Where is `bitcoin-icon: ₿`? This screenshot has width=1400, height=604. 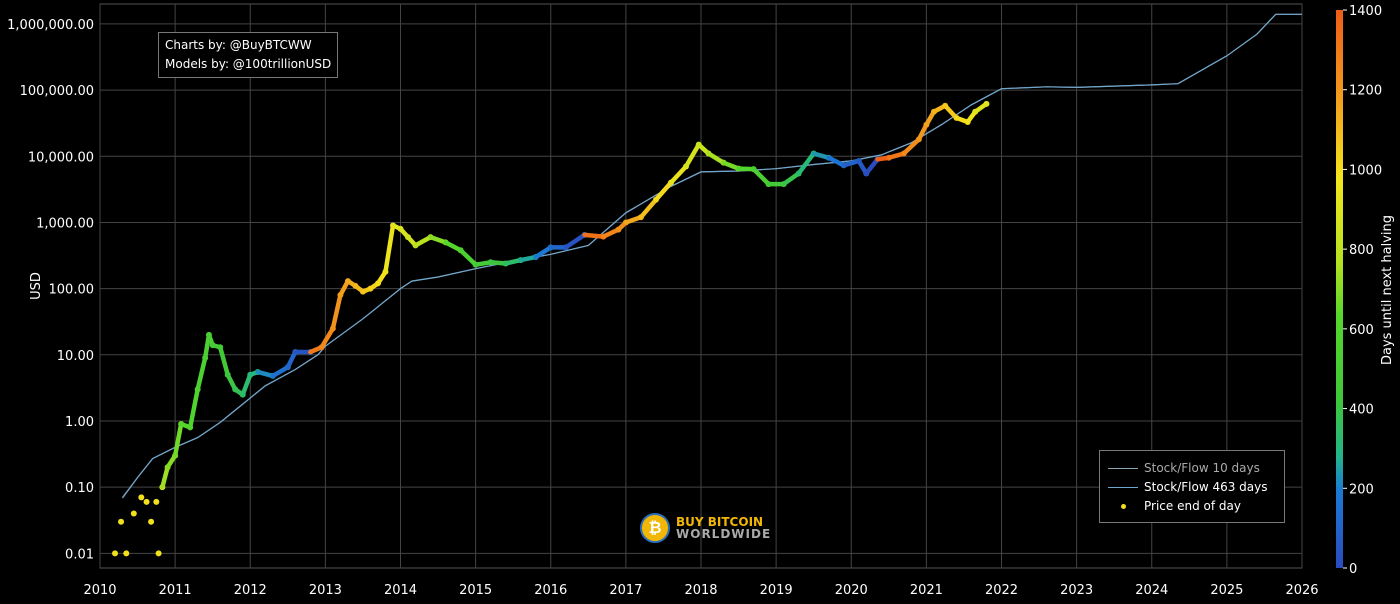
bitcoin-icon: ₿ is located at coordinates (655, 528).